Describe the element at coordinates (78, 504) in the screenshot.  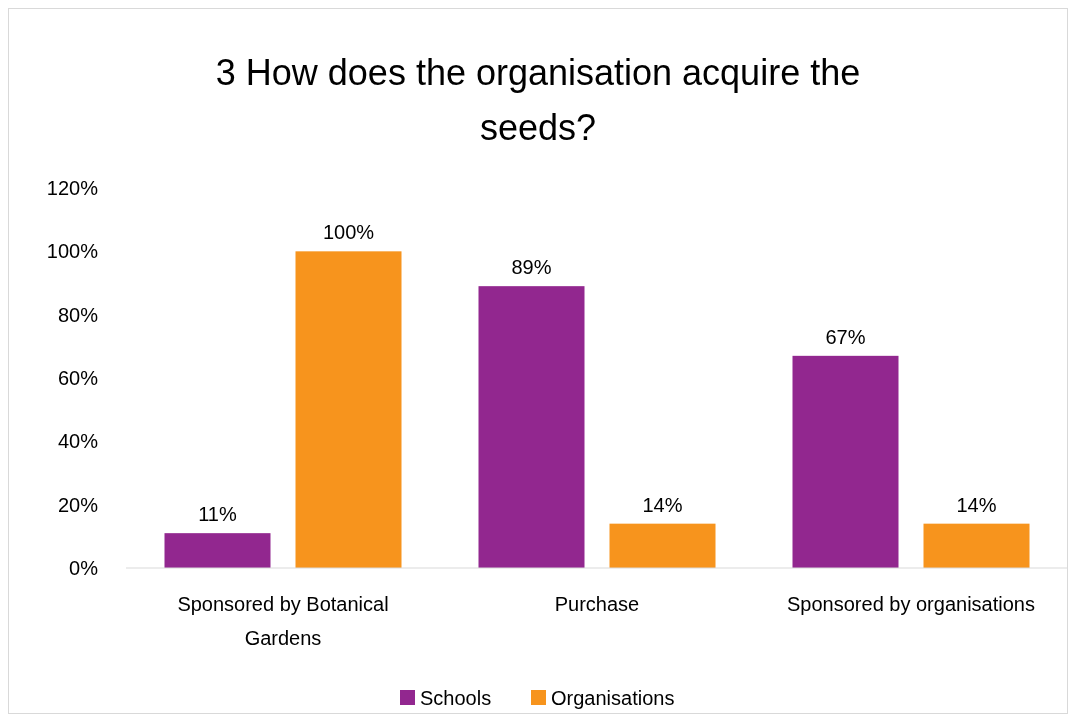
I see `y-tick-label: 20%` at that location.